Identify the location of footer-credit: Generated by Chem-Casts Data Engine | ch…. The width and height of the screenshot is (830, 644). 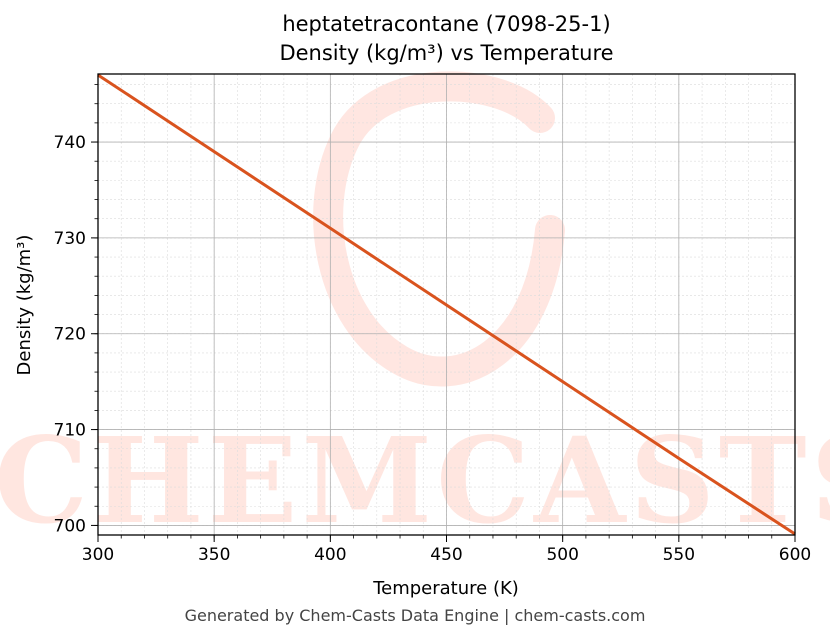
(415, 615).